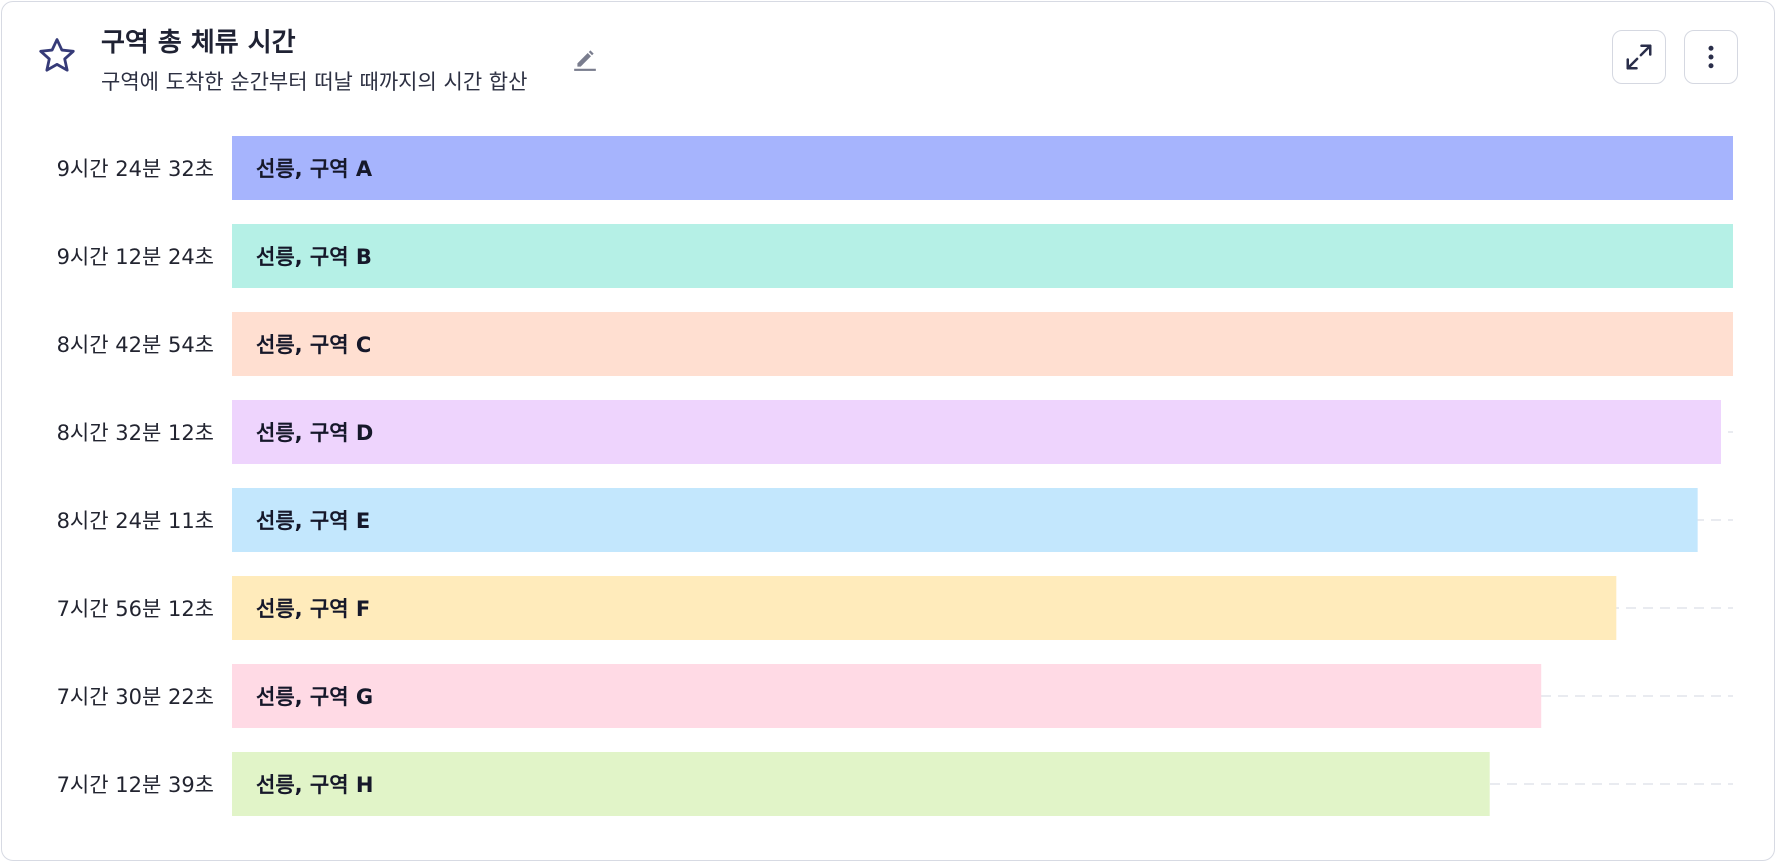 The width and height of the screenshot is (1778, 864). I want to click on bar-label: 선릉, 구역 H, so click(314, 785).